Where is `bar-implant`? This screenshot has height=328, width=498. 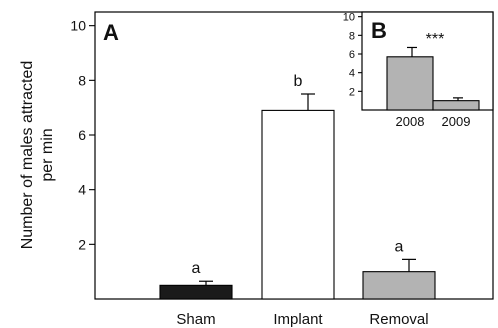
bar-implant is located at coordinates (298, 204).